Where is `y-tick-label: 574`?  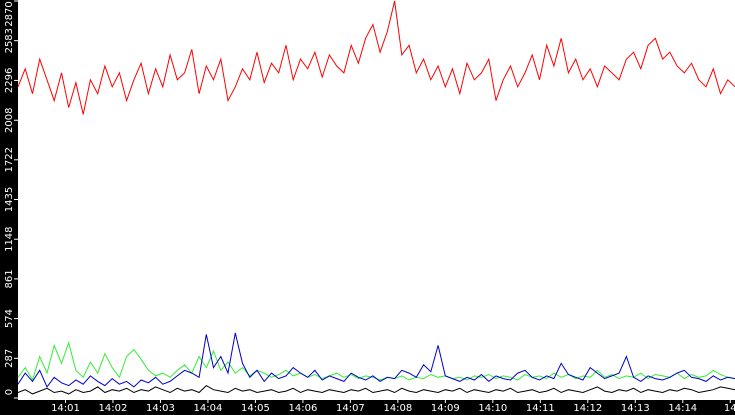 y-tick-label: 574 is located at coordinates (9, 318).